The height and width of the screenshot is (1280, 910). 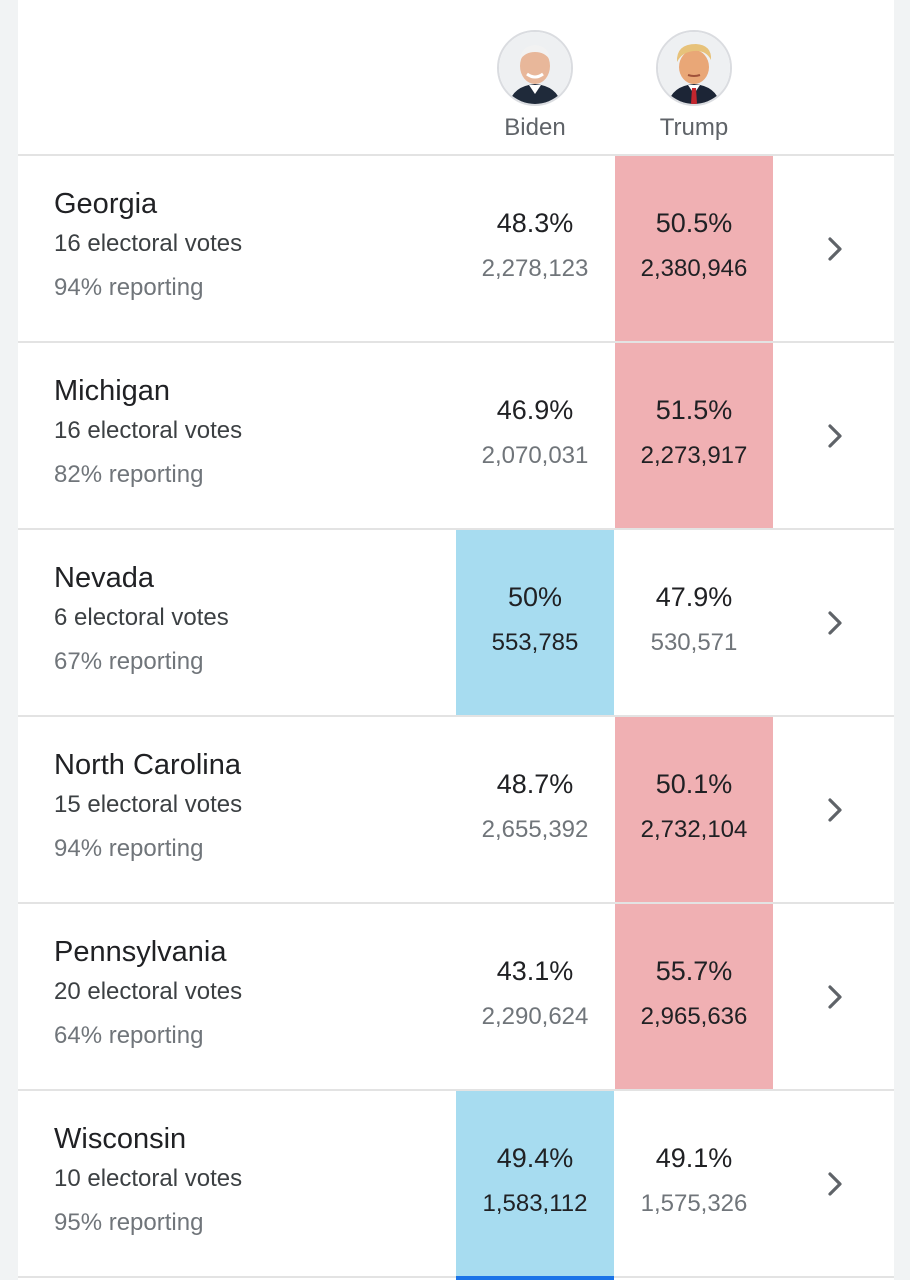 I want to click on electoral-votes: 15 electoral votes, so click(x=148, y=804).